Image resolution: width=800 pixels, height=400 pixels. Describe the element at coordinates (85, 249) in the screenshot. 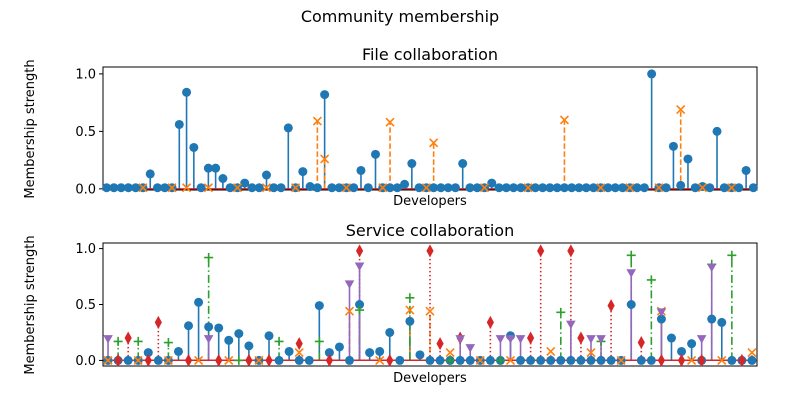

I see `y-tick-label: 1.0` at that location.